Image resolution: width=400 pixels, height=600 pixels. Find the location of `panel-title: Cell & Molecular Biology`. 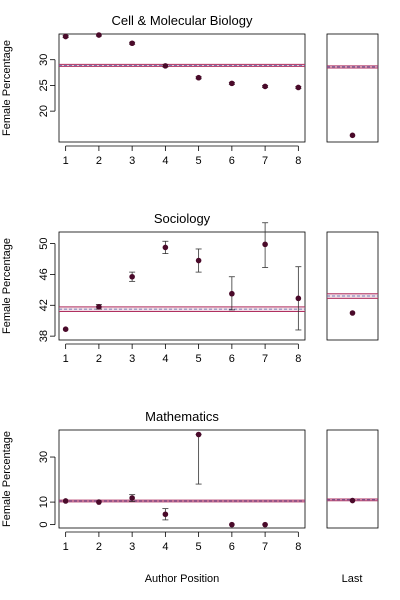

panel-title: Cell & Molecular Biology is located at coordinates (182, 20).